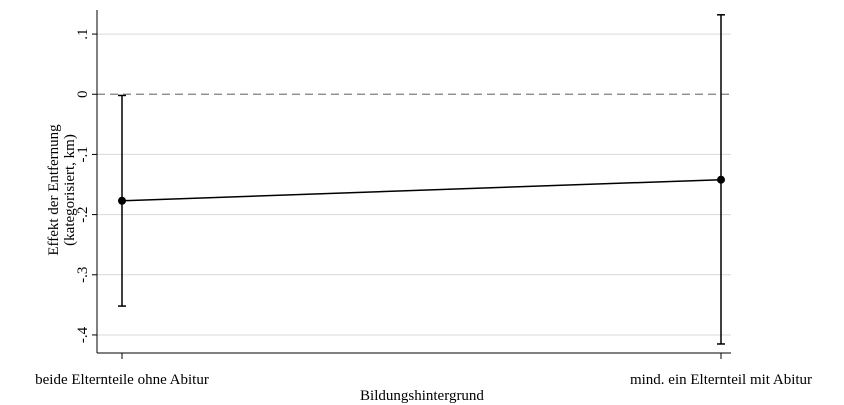 Image resolution: width=844 pixels, height=405 pixels. What do you see at coordinates (83, 334) in the screenshot?
I see `y-tick-label: -.4` at bounding box center [83, 334].